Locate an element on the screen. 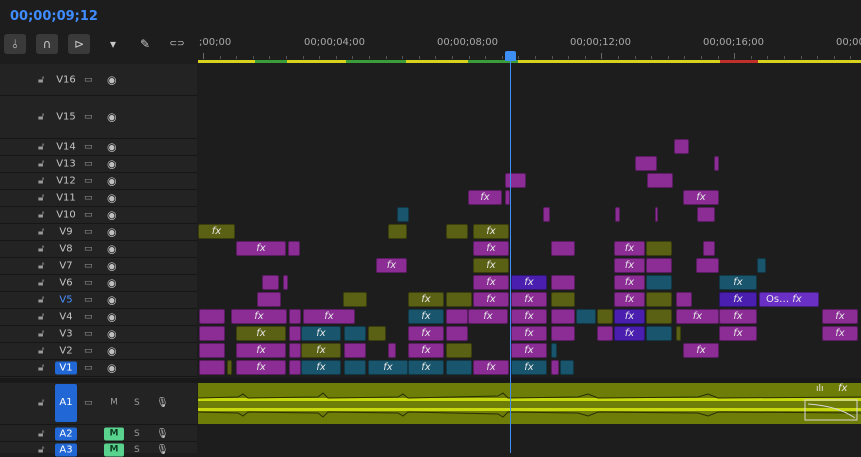 The image size is (861, 457). track-name: V13 is located at coordinates (66, 163).